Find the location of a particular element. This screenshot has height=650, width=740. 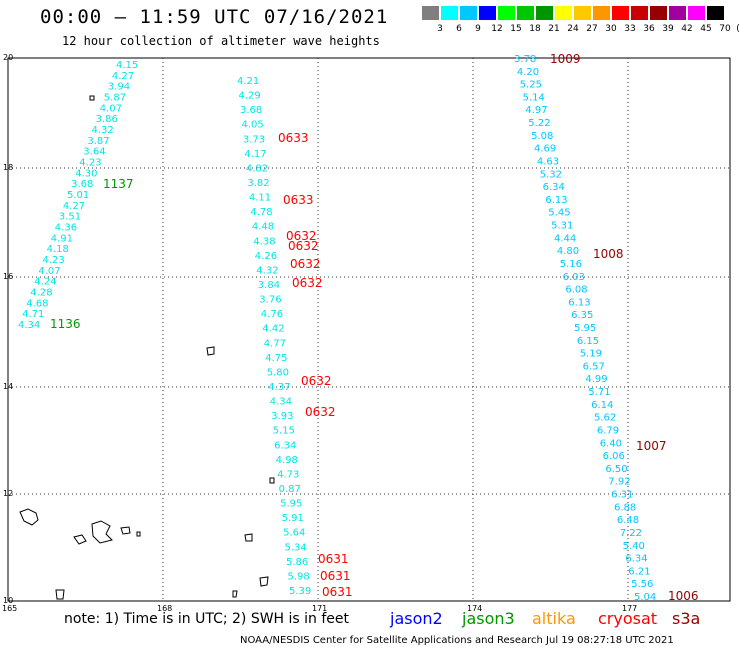

wave-height-value: 5.32 is located at coordinates (551, 174).